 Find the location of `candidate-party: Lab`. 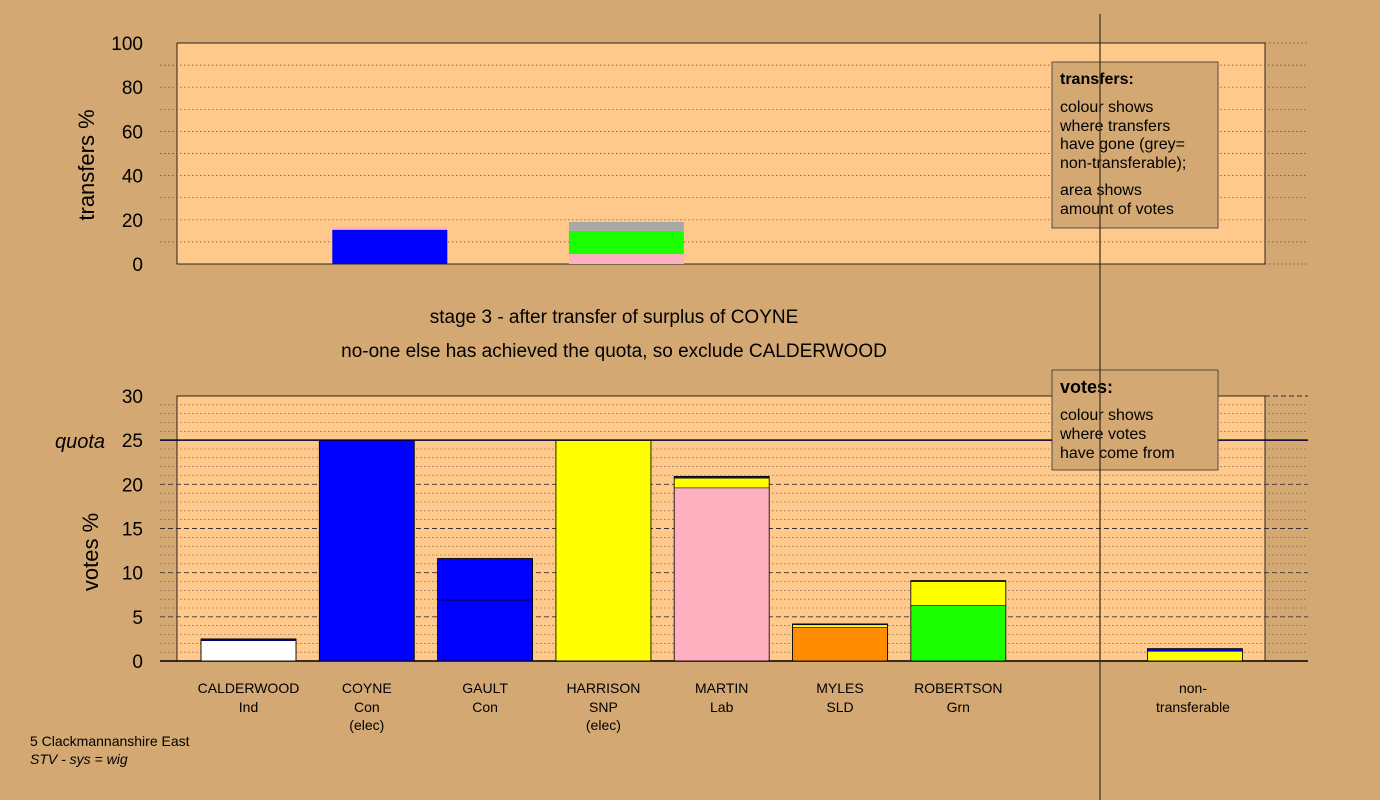

candidate-party: Lab is located at coordinates (722, 707).